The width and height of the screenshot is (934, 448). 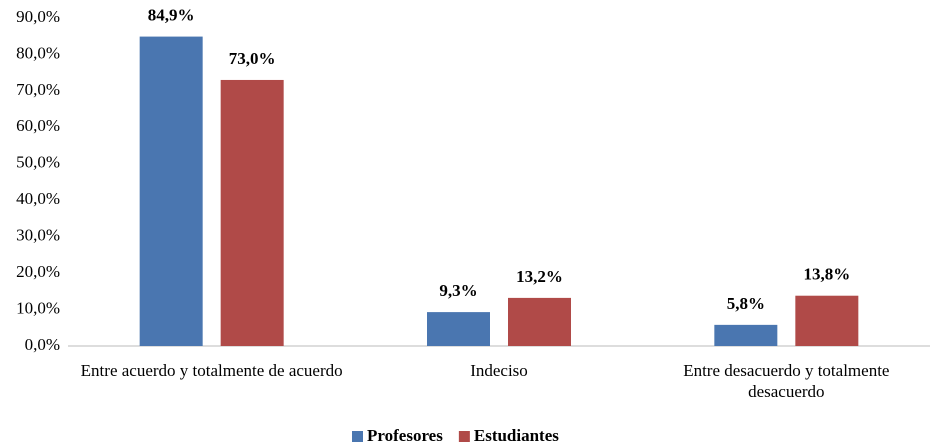 I want to click on x-tick-label: Indeciso, so click(x=499, y=370).